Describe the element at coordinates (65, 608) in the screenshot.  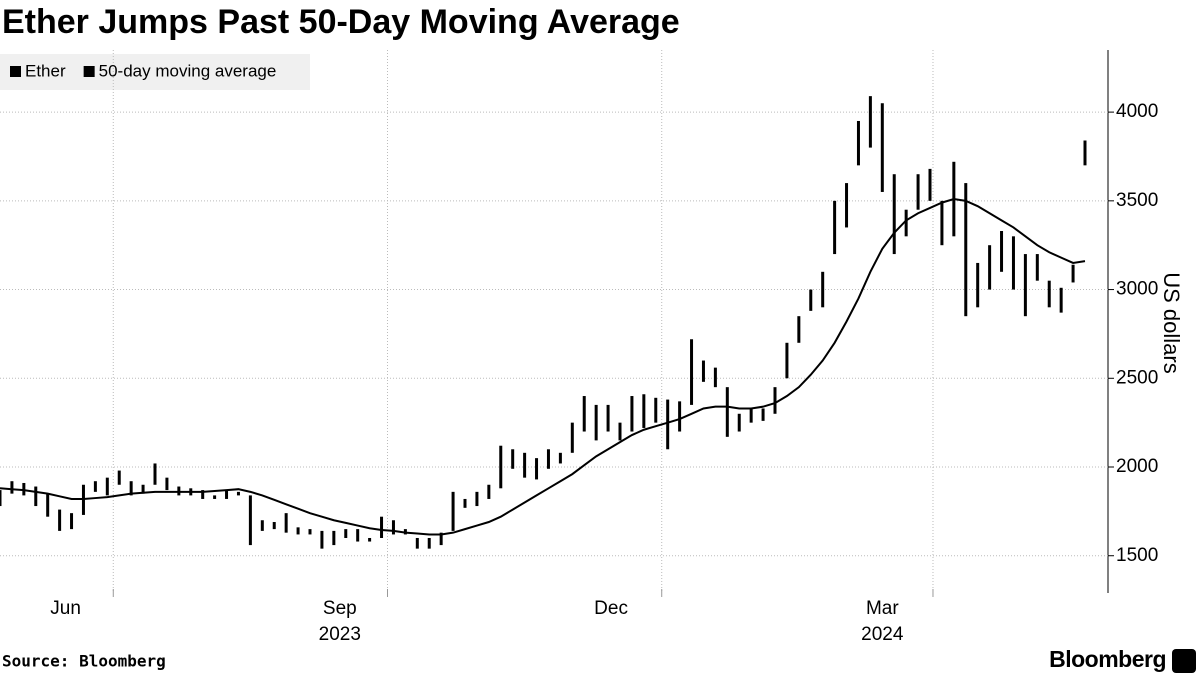
I see `x-tick-label: Jun` at that location.